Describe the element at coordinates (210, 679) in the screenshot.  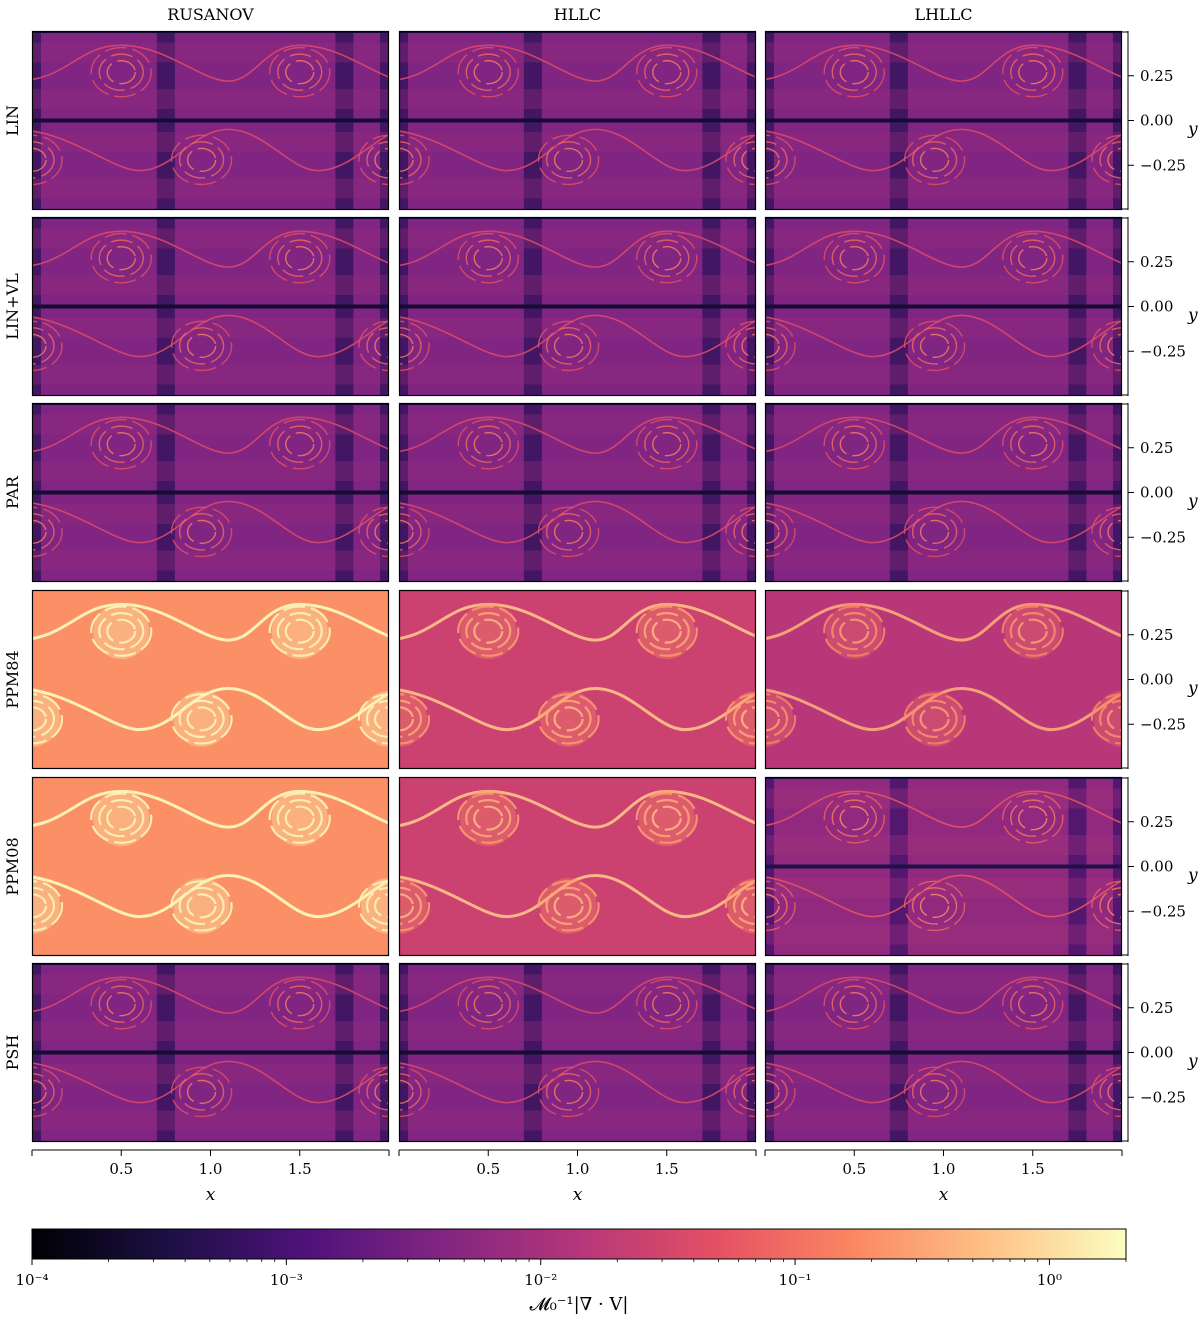
I see `field-background` at that location.